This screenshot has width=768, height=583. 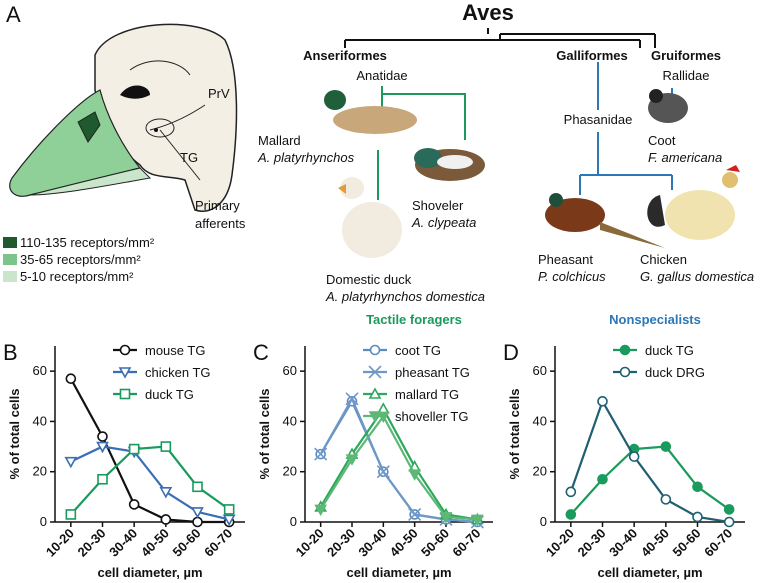 What do you see at coordinates (662, 140) in the screenshot?
I see `species-name: Coot` at bounding box center [662, 140].